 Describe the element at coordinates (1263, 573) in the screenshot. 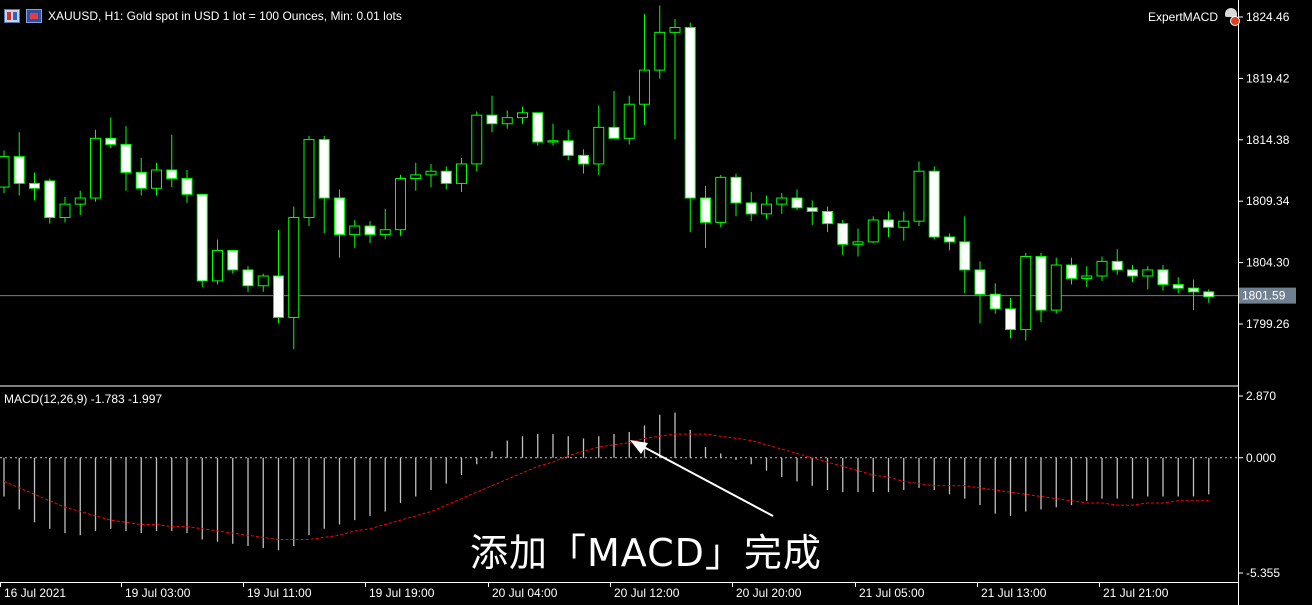

I see `macd-tick-label: -5.355` at that location.